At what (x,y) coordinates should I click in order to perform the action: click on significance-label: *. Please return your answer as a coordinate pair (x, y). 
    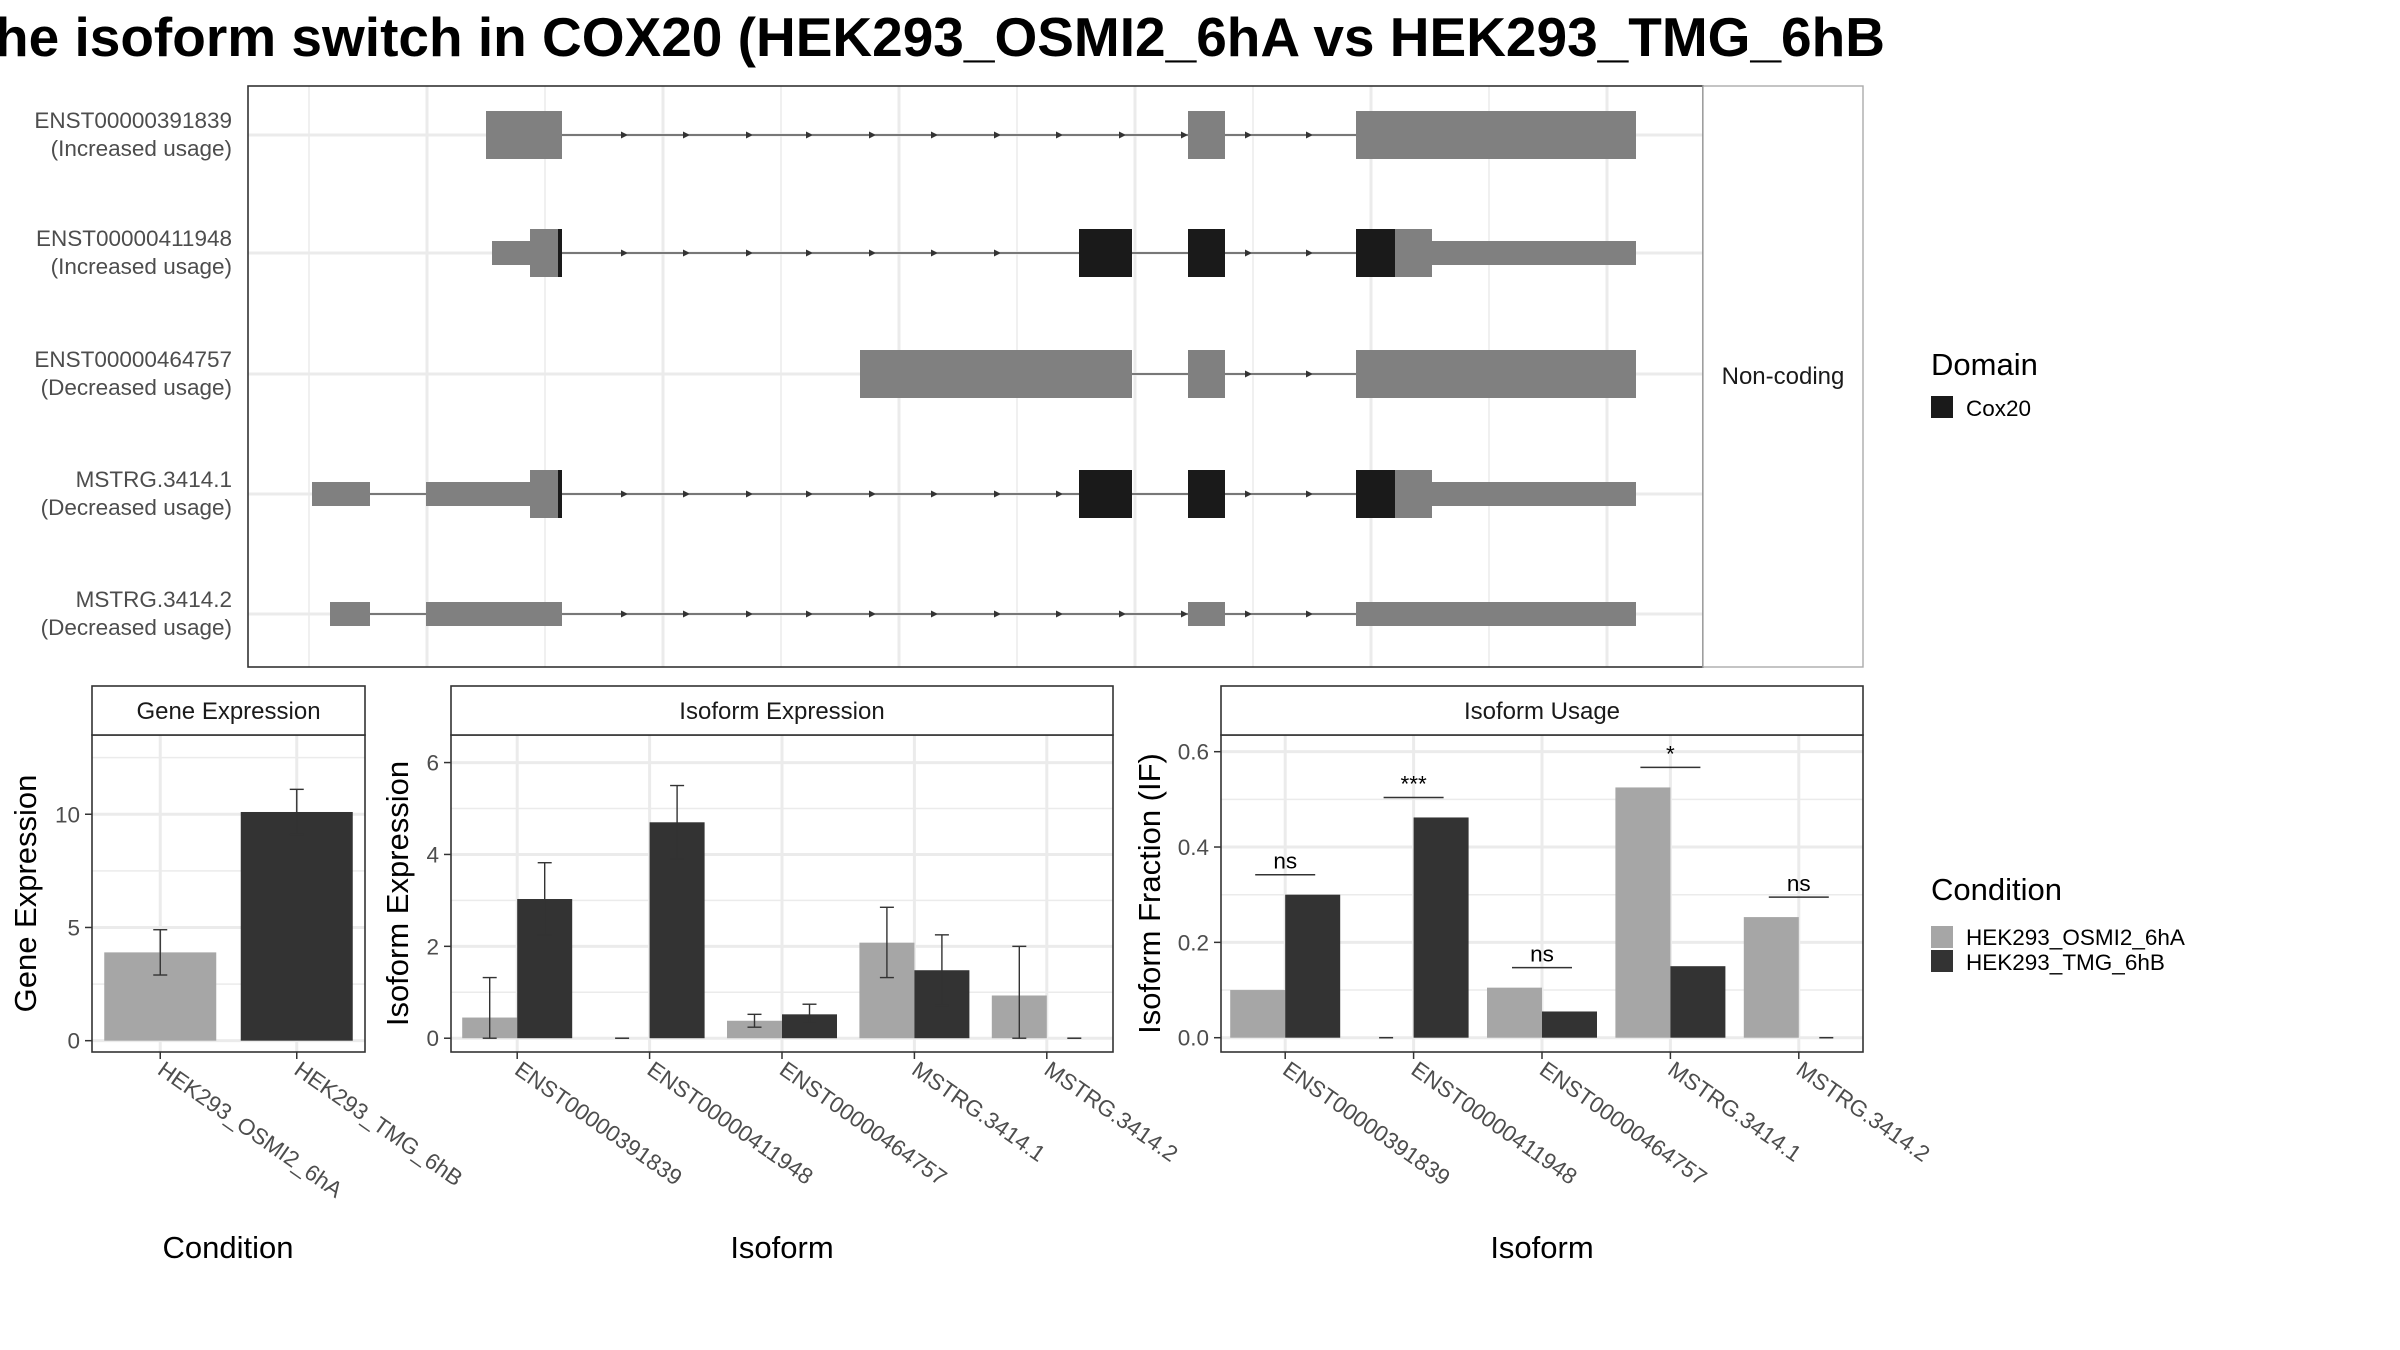
    Looking at the image, I should click on (1670, 753).